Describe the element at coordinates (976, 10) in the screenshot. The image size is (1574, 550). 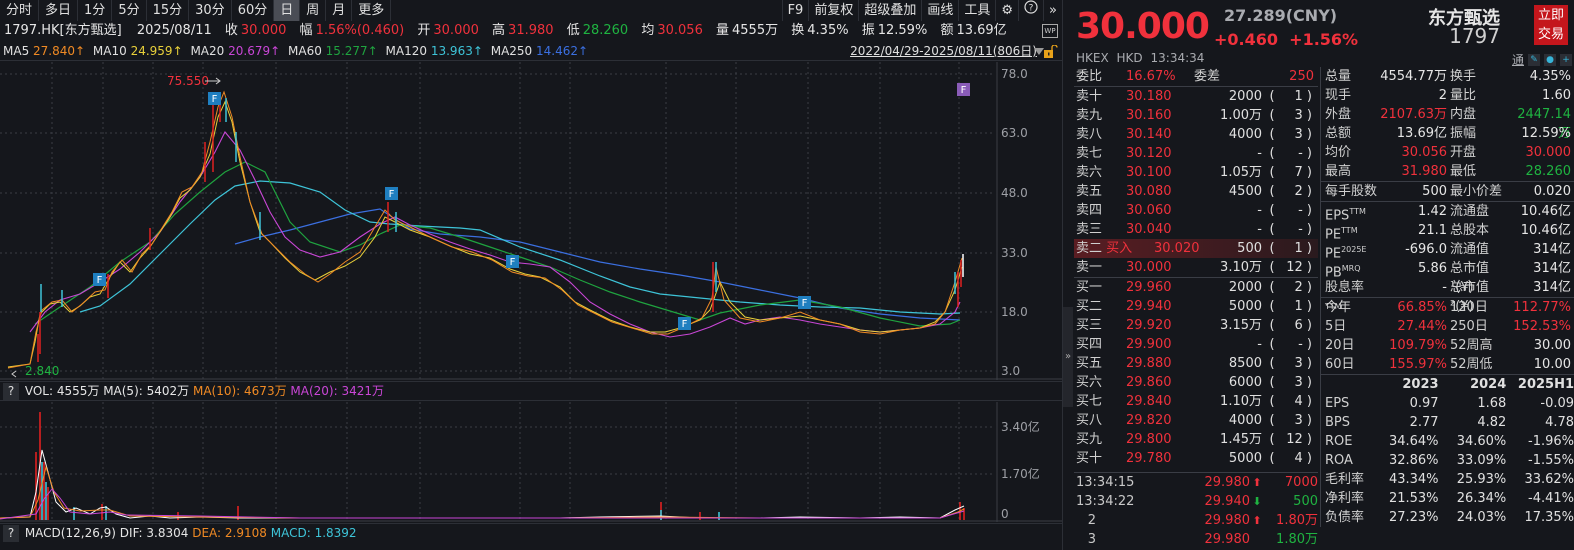
I see `tools-button: 工具` at that location.